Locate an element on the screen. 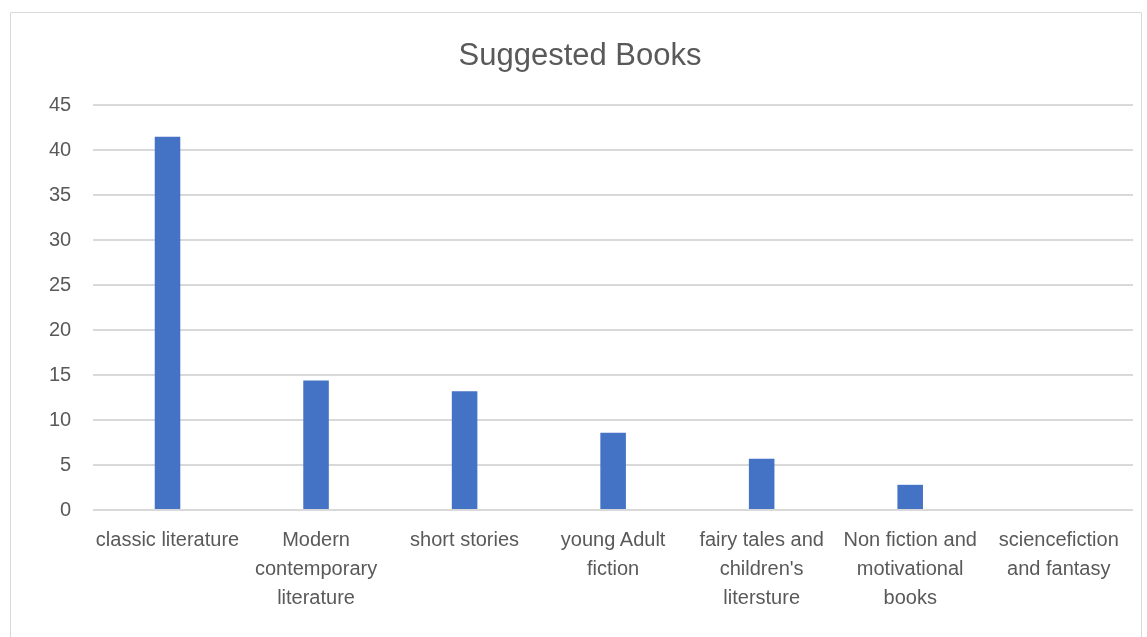 This screenshot has width=1147, height=637. y-tick-label: 40 is located at coordinates (60, 148).